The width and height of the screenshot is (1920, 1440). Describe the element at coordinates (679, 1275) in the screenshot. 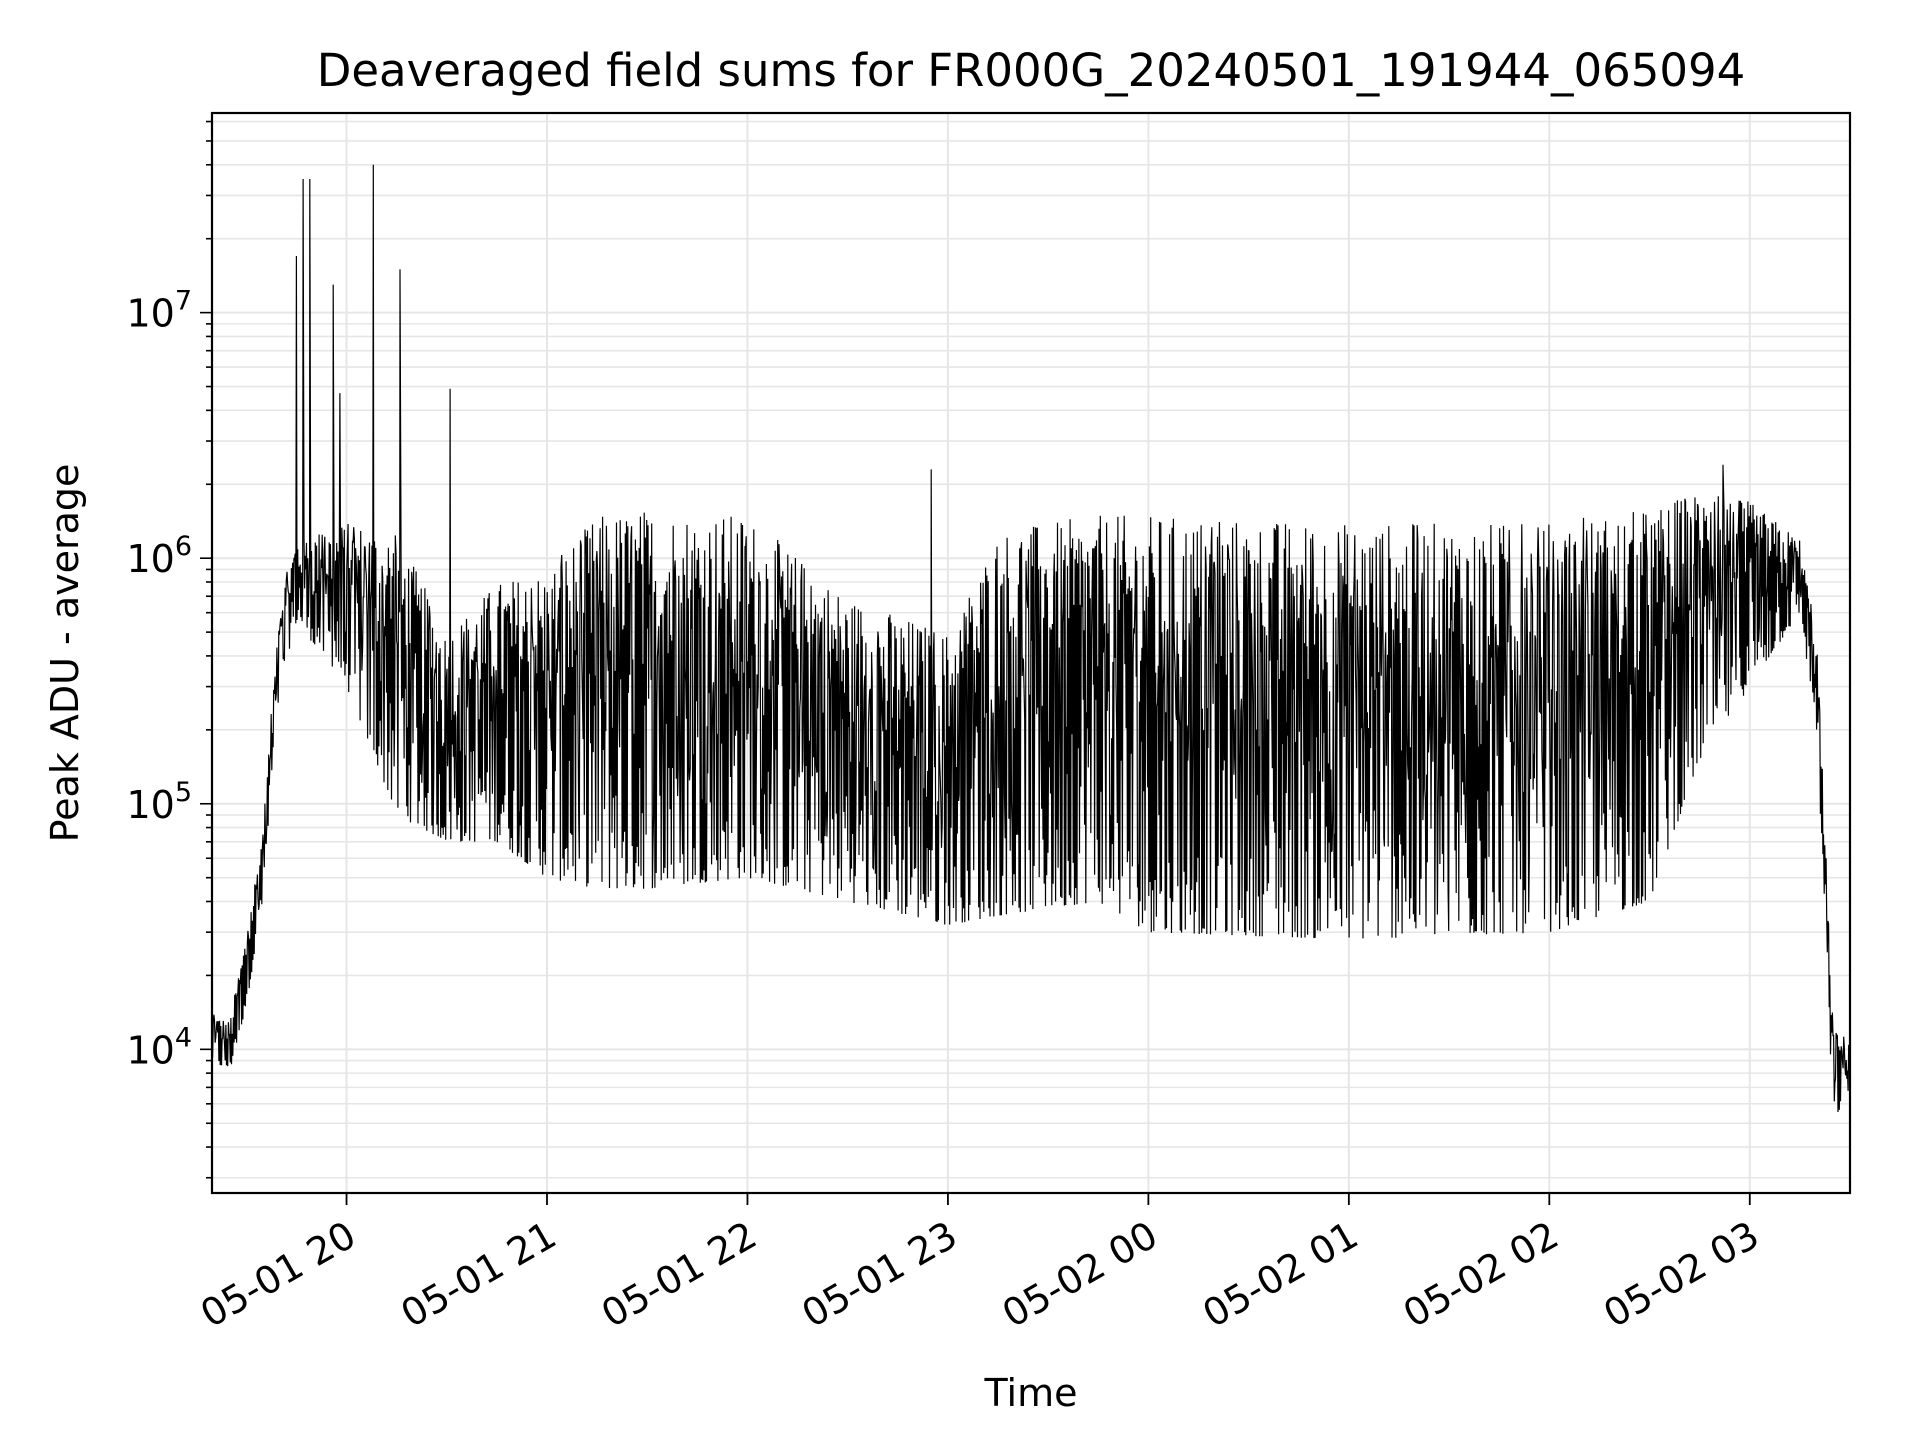

I see `x-tick-label: 05-01 22` at that location.